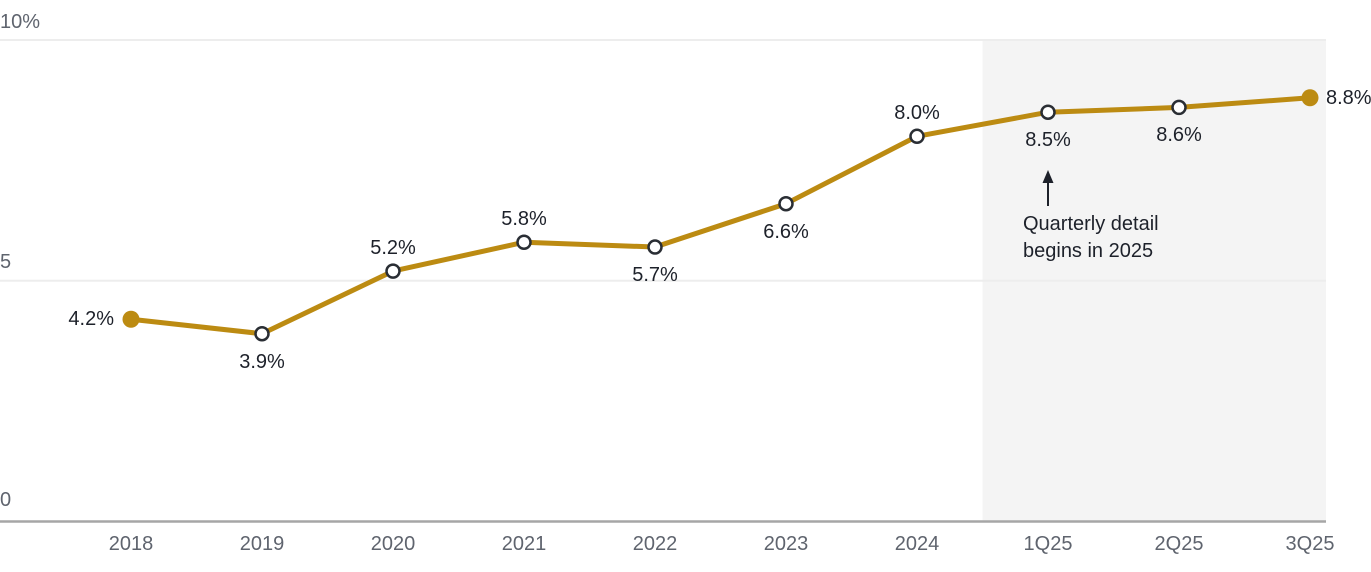  Describe the element at coordinates (131, 319) in the screenshot. I see `data-point-2018` at that location.